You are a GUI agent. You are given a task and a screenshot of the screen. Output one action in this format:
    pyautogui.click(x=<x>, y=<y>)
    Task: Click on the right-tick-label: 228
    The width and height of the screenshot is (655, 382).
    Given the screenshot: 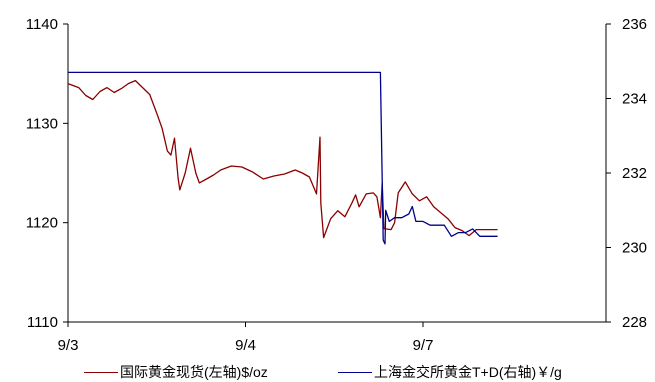 What is the action you would take?
    pyautogui.click(x=634, y=322)
    